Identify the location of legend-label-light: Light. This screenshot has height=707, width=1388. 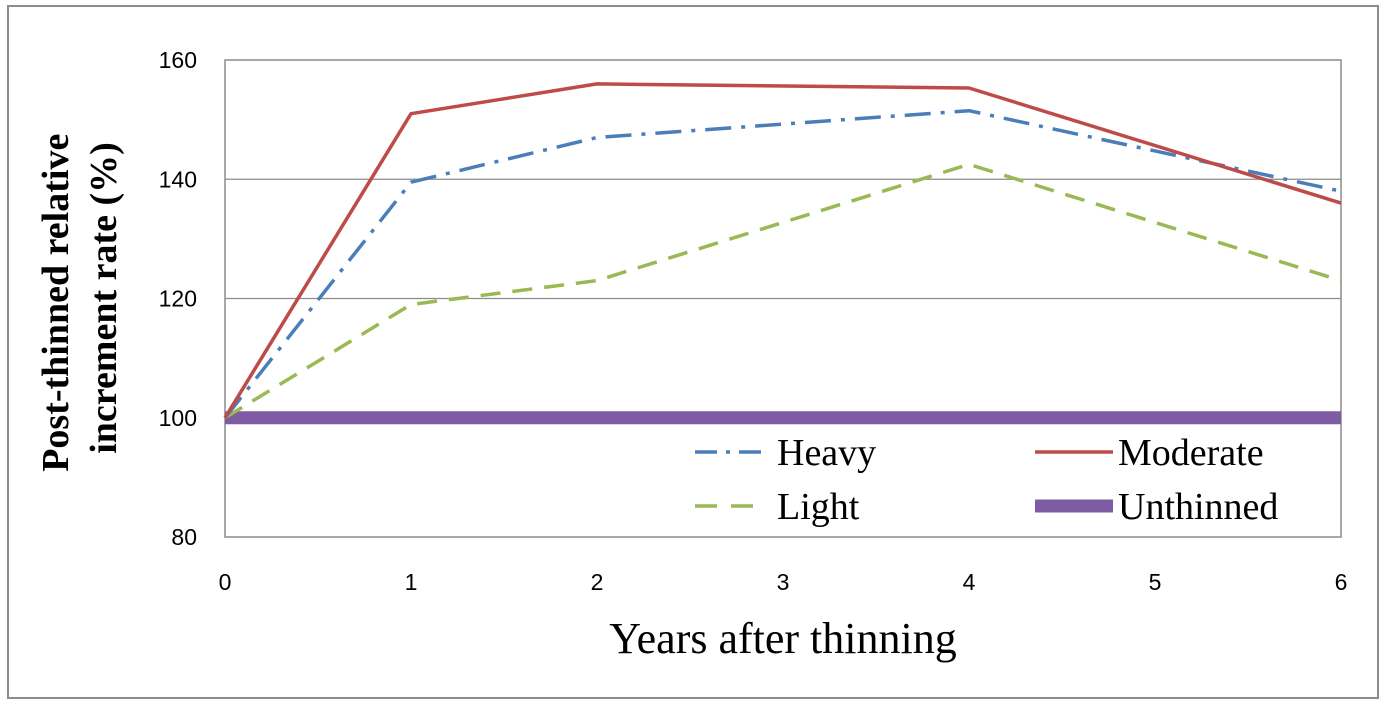
(818, 507).